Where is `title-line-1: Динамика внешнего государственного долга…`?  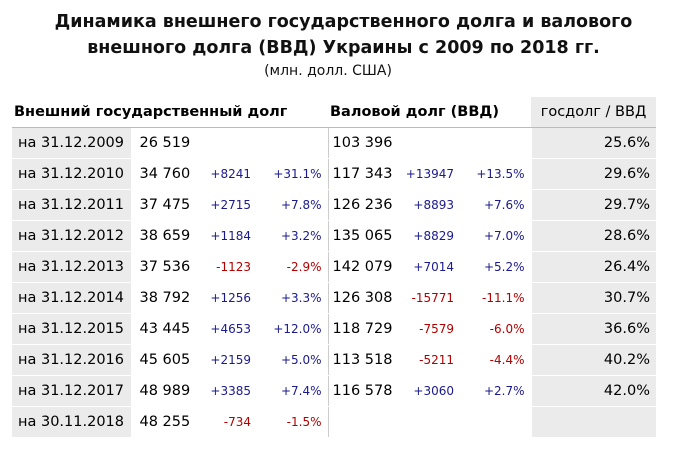
title-line-1: Динамика внешнего государственного долга… is located at coordinates (343, 22).